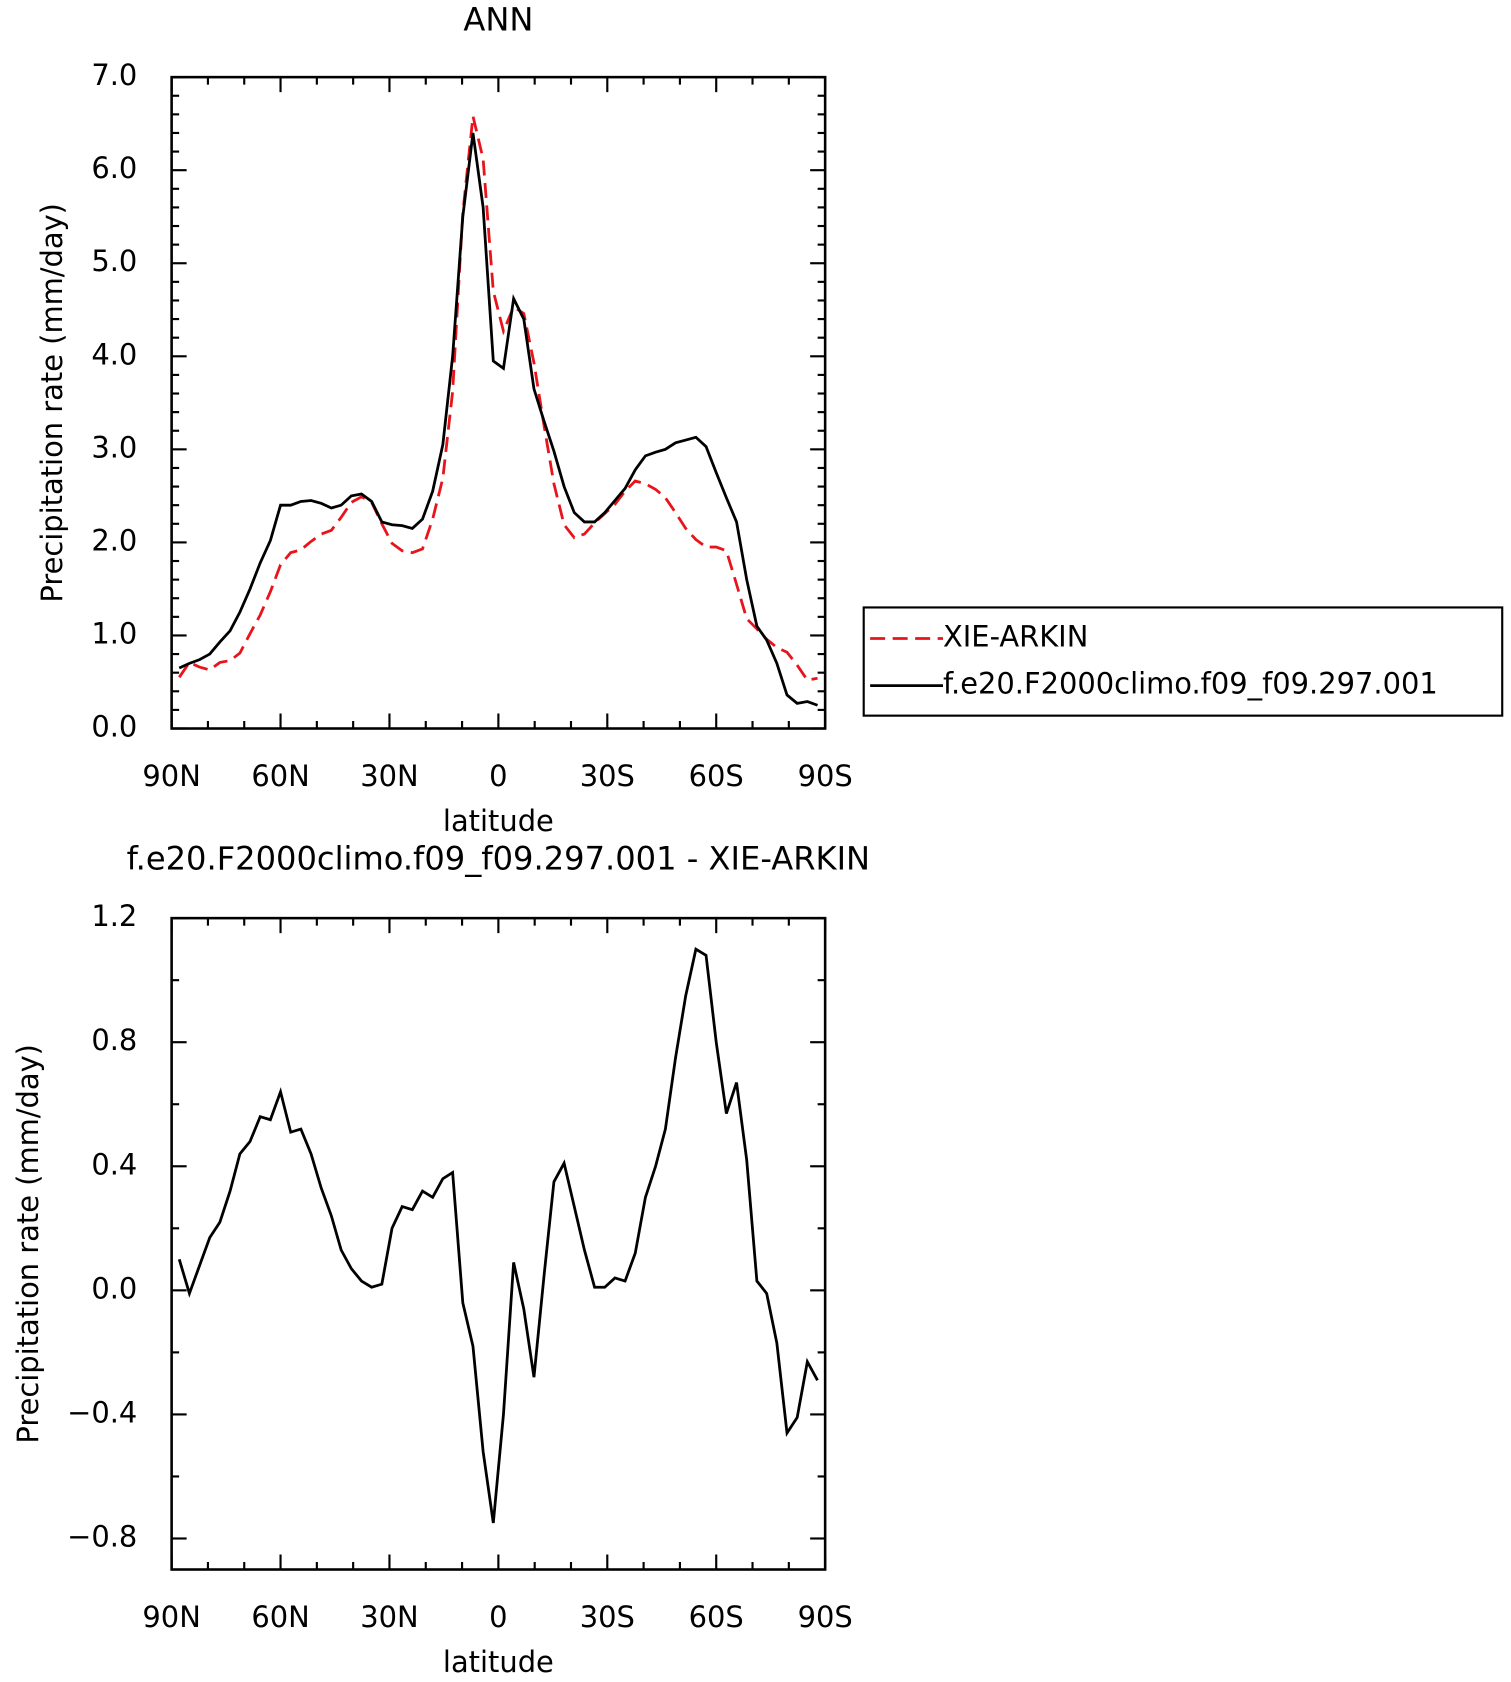 Image resolution: width=1511 pixels, height=1682 pixels. What do you see at coordinates (1015, 637) in the screenshot?
I see `legend-label: XIE-ARKIN` at bounding box center [1015, 637].